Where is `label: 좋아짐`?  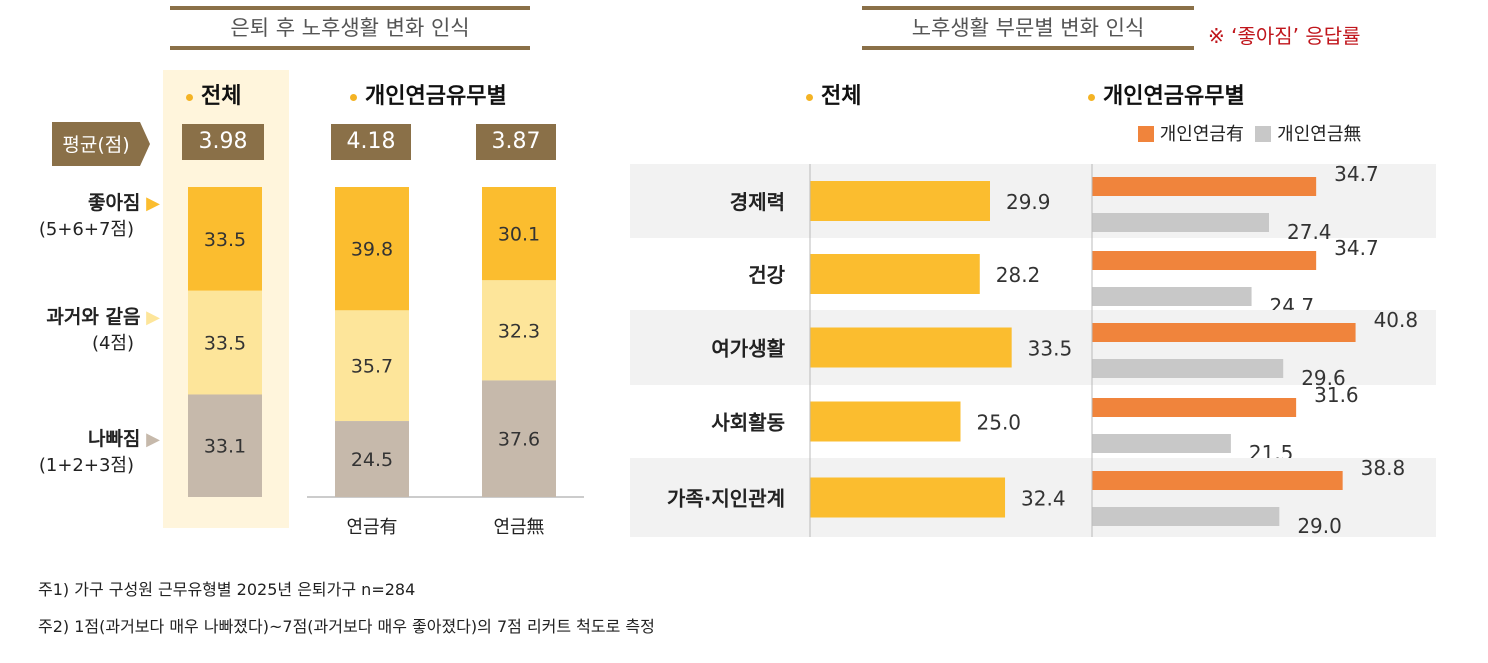 label: 좋아짐 is located at coordinates (114, 203).